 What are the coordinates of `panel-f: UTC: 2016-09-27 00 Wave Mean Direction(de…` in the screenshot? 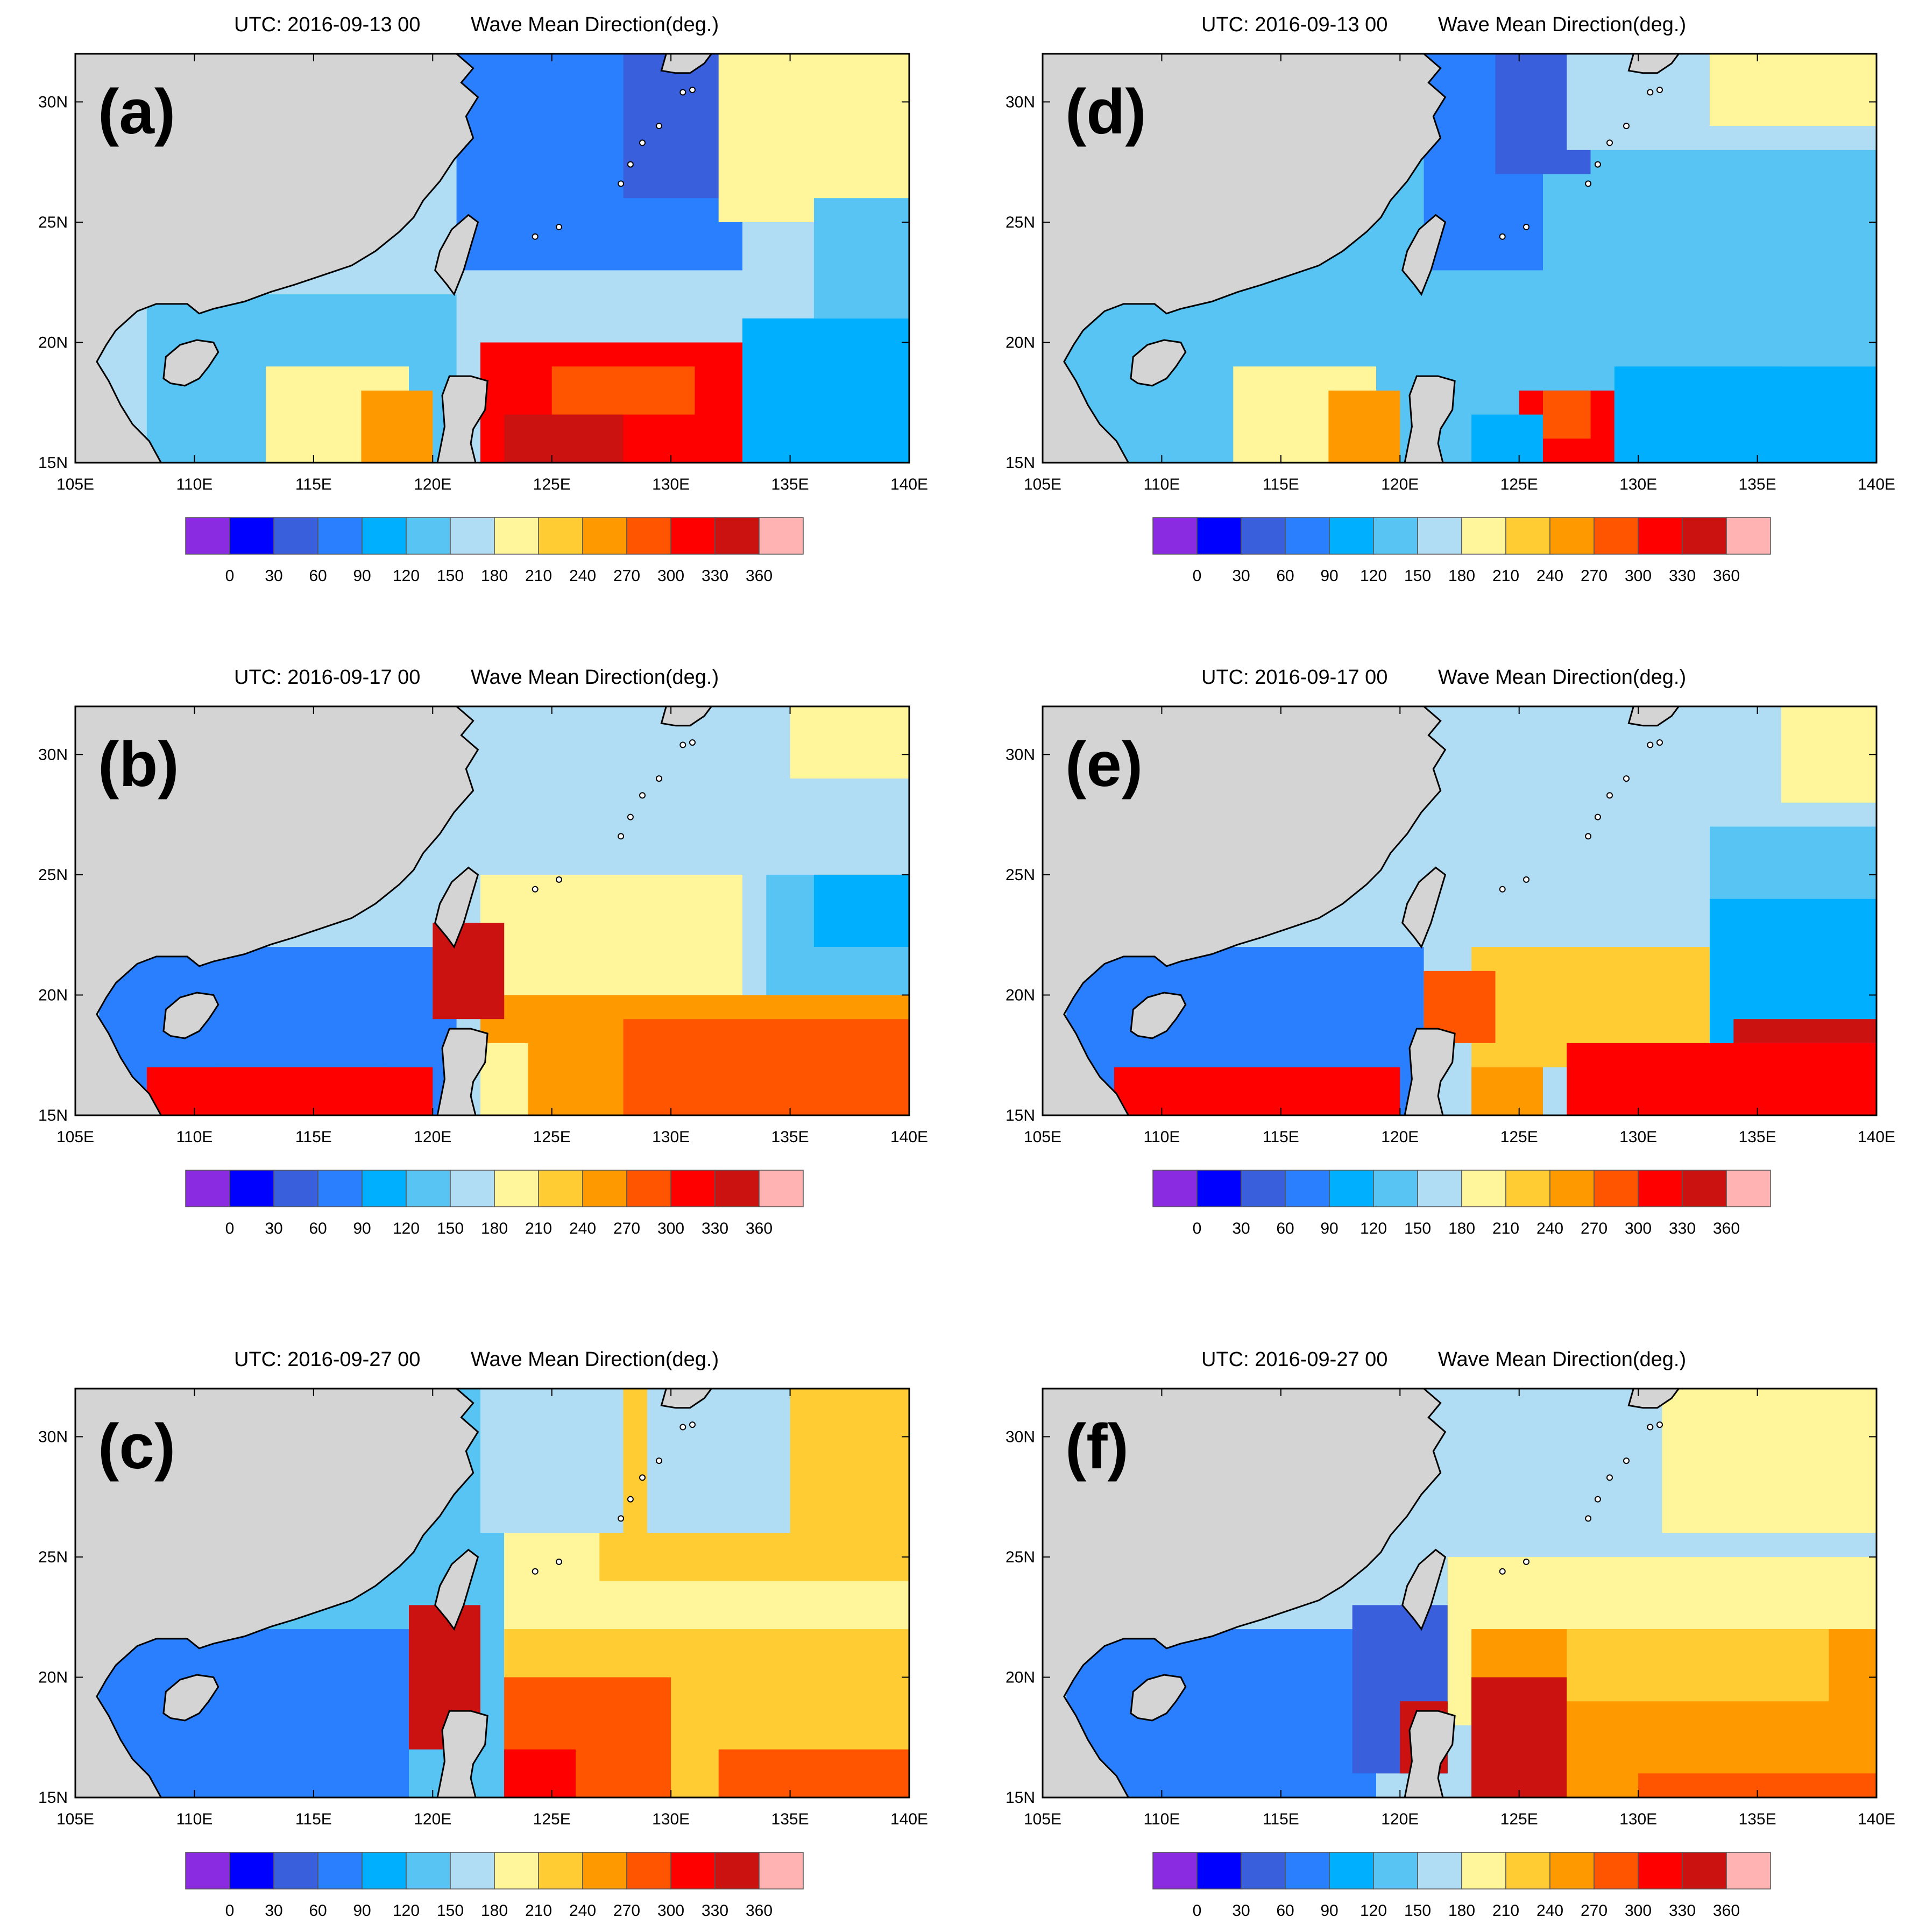 It's located at (1450, 1634).